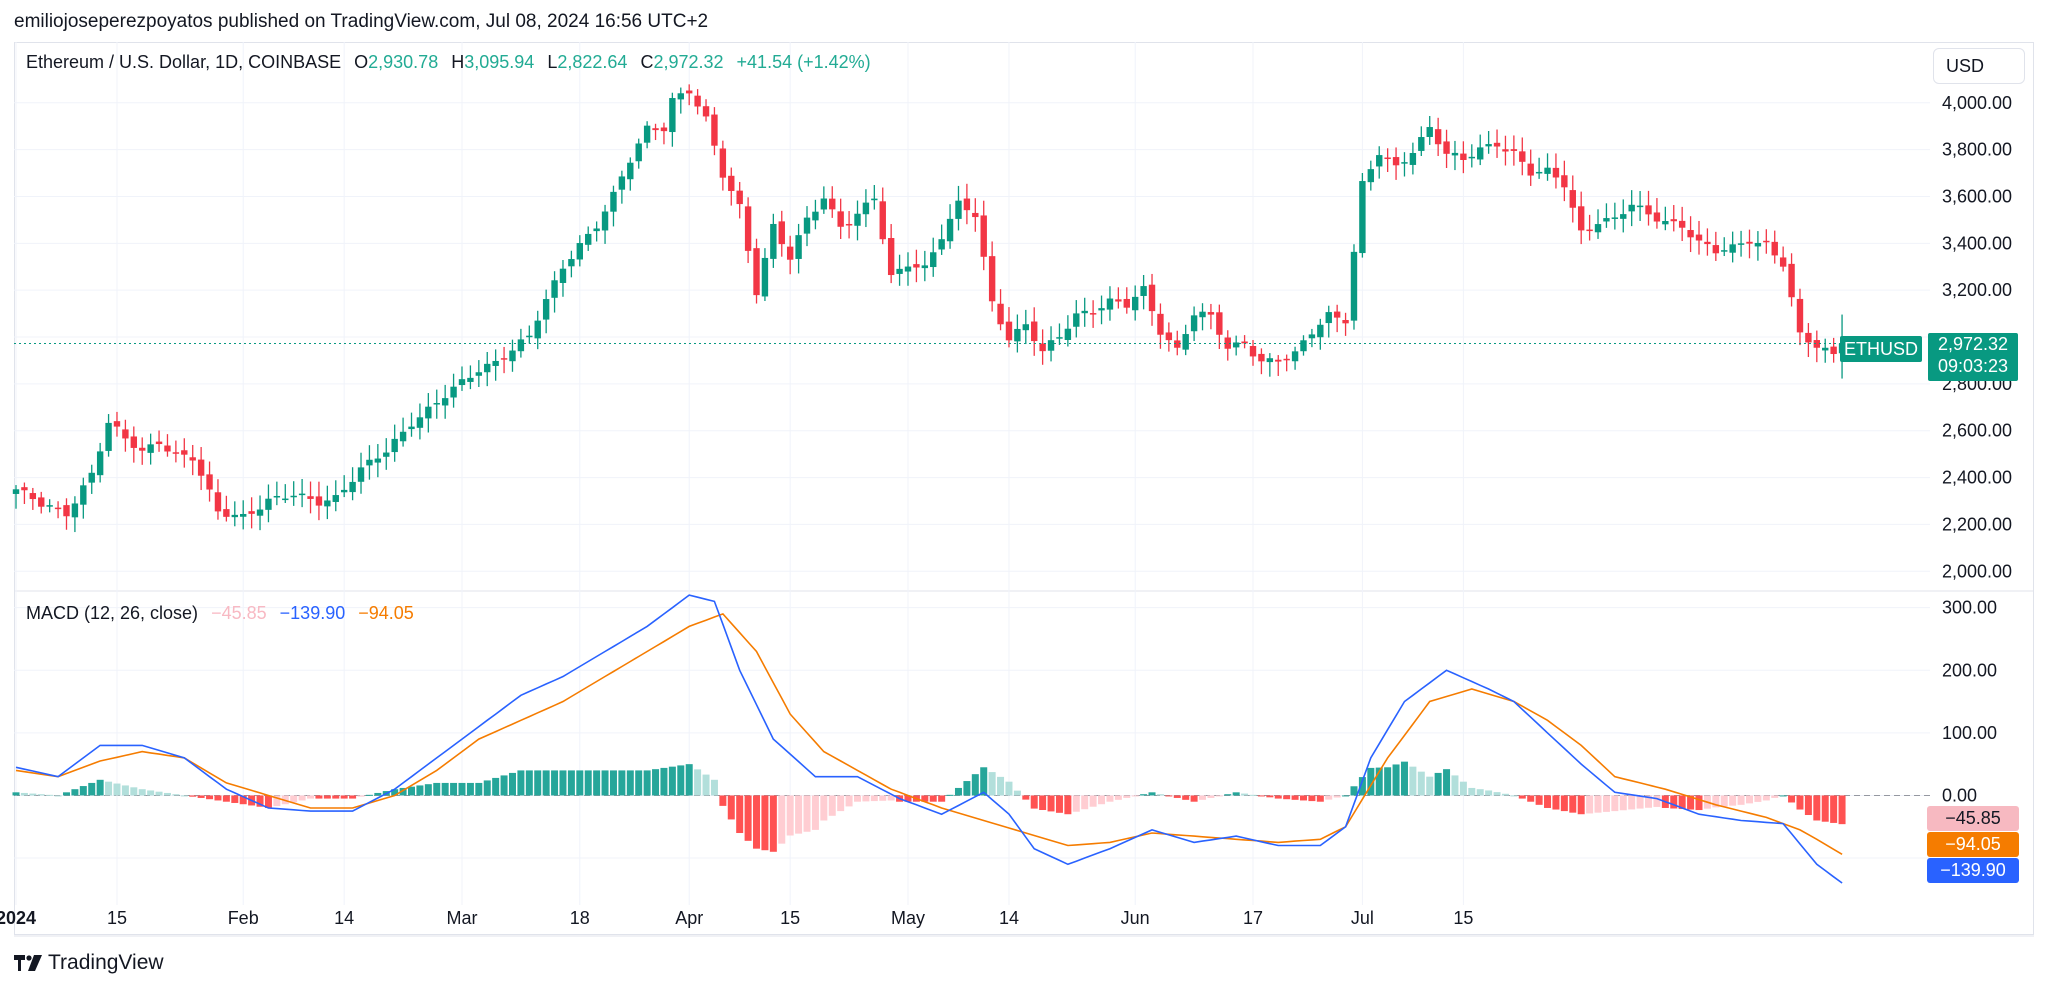 Image resolution: width=2048 pixels, height=989 pixels. What do you see at coordinates (1977, 290) in the screenshot?
I see `price-axis-label: 3,200.00` at bounding box center [1977, 290].